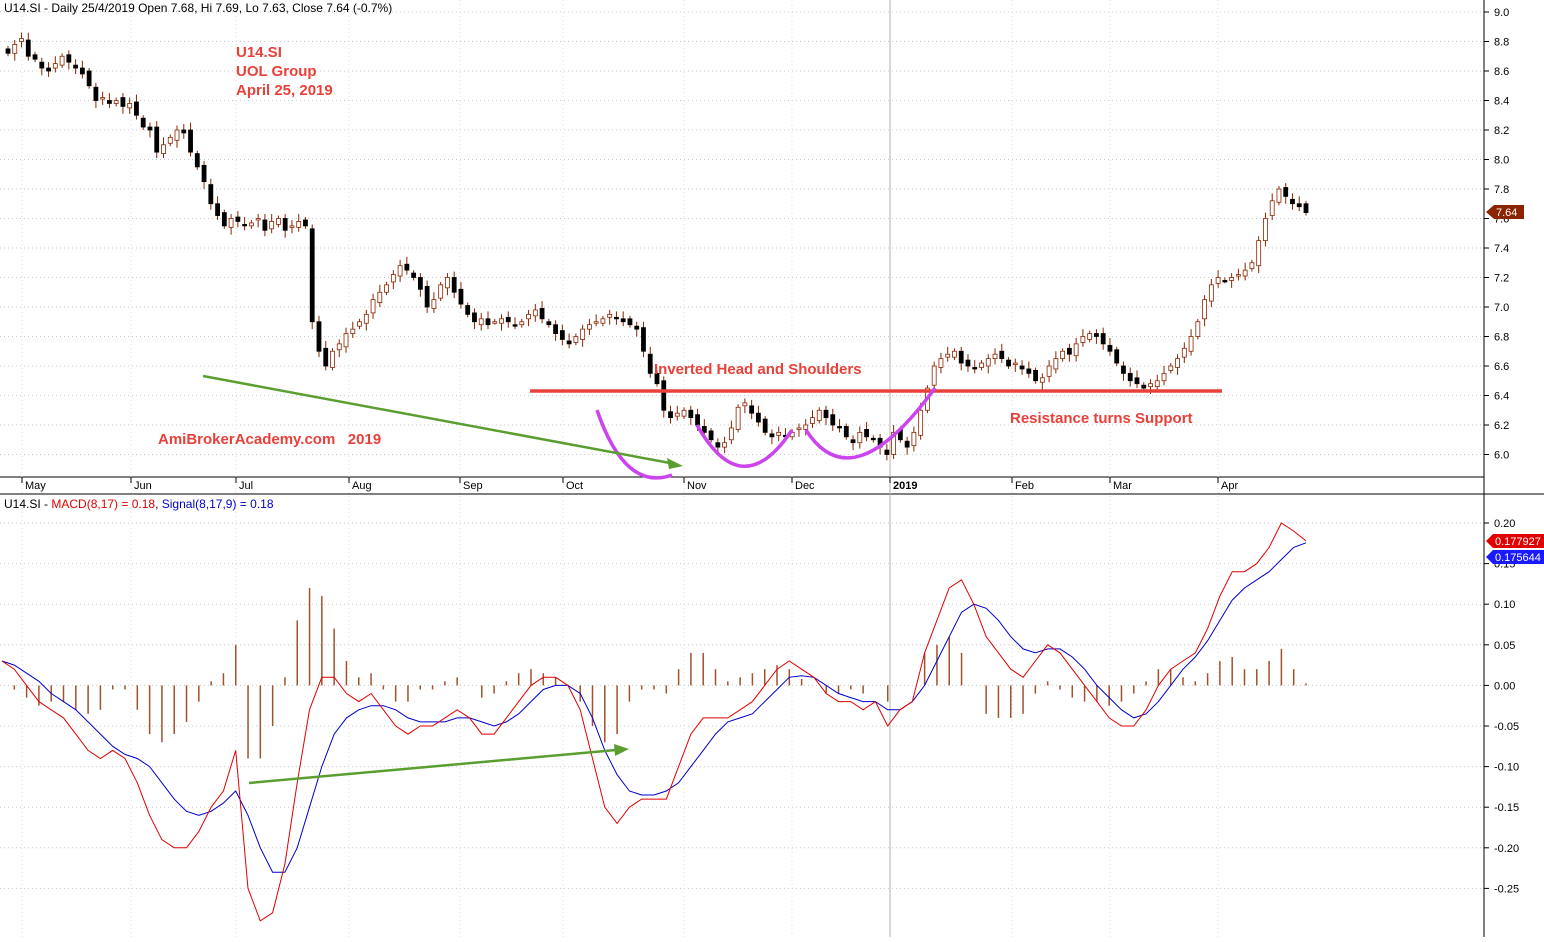  I want to click on head-arc, so click(744, 446).